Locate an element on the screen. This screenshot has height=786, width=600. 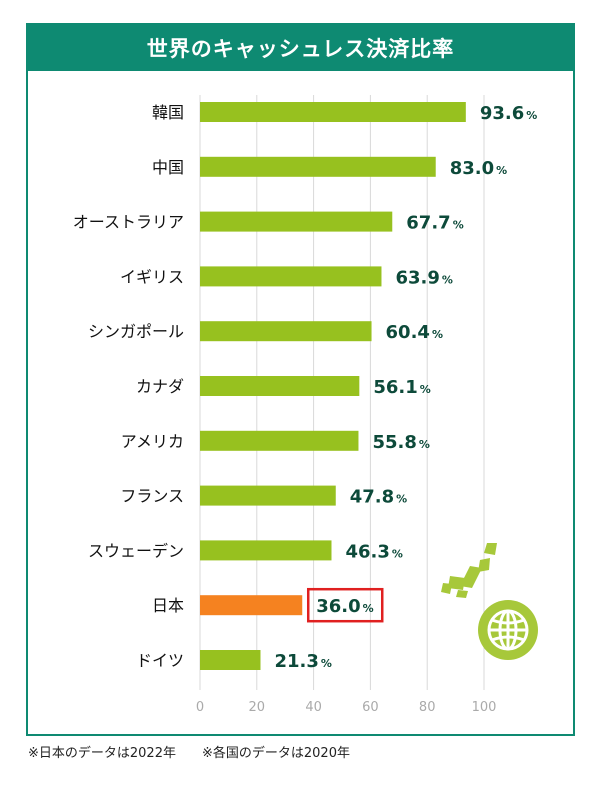
x-tick-label: 40 is located at coordinates (313, 707).